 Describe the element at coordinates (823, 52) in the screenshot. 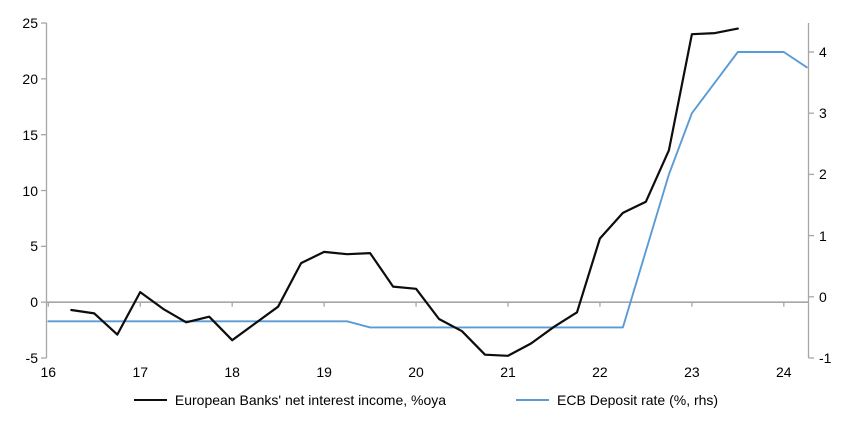

I see `right-axis-tick-label: 4` at that location.